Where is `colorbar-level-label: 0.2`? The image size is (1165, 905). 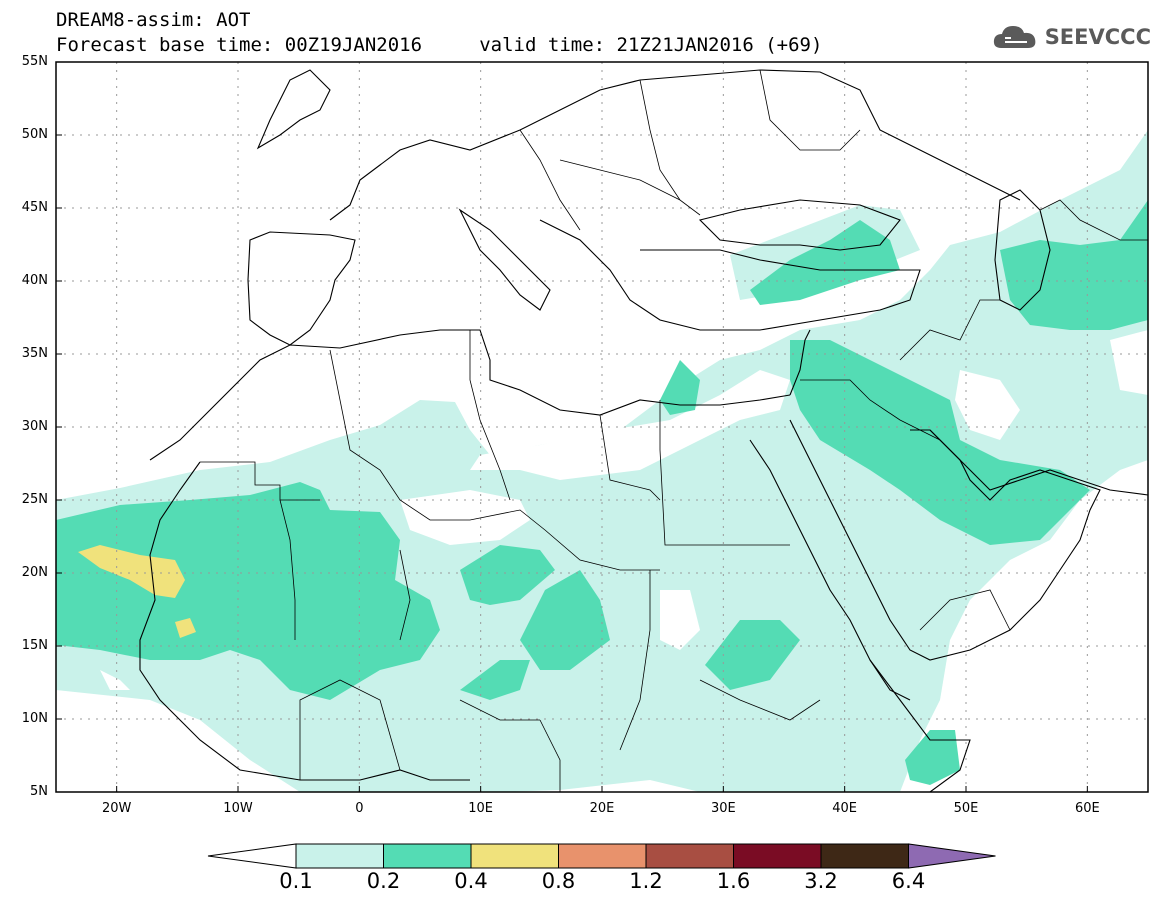 colorbar-level-label: 0.2 is located at coordinates (383, 881).